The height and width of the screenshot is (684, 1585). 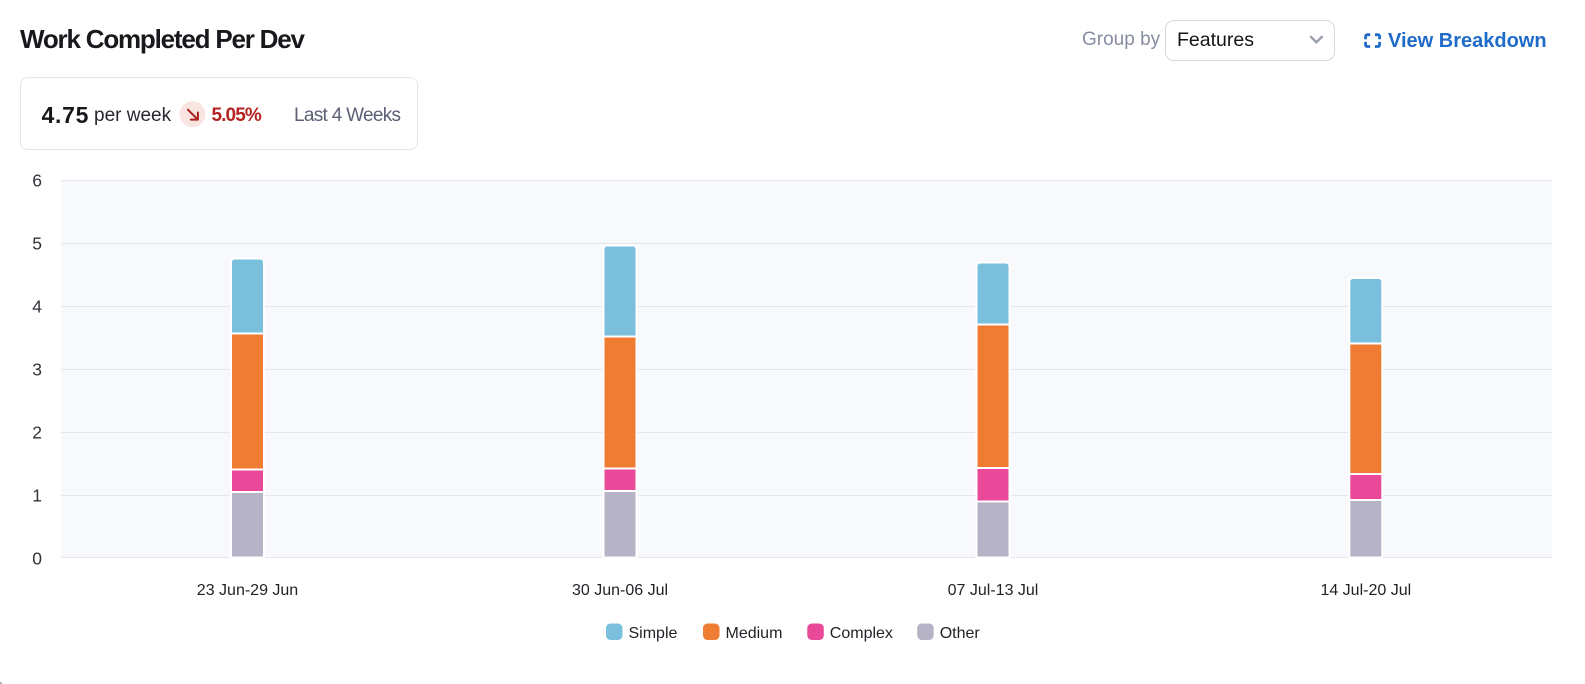 What do you see at coordinates (993, 590) in the screenshot?
I see `svg-text: 07 Jul-13 Jul` at bounding box center [993, 590].